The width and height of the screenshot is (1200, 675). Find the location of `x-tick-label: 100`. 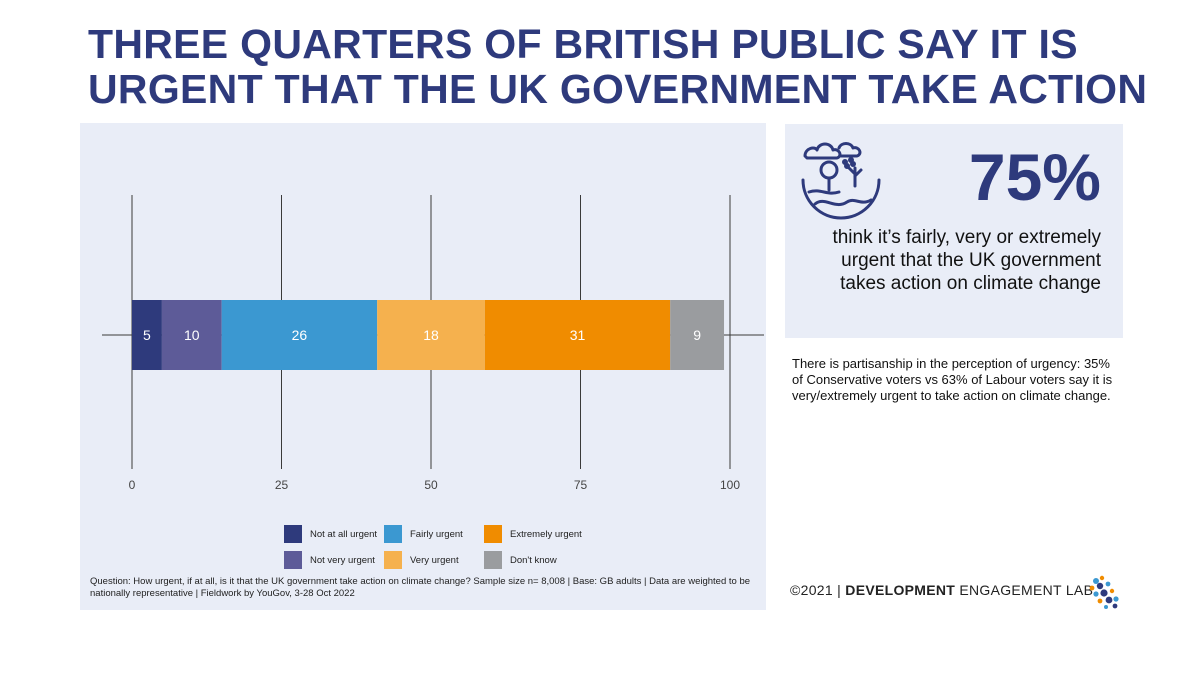

x-tick-label: 100 is located at coordinates (730, 485).